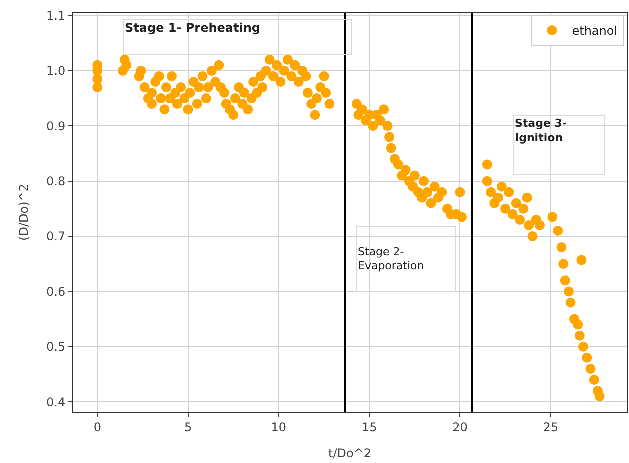  I want to click on x-axis-title: t/Do^2, so click(350, 453).